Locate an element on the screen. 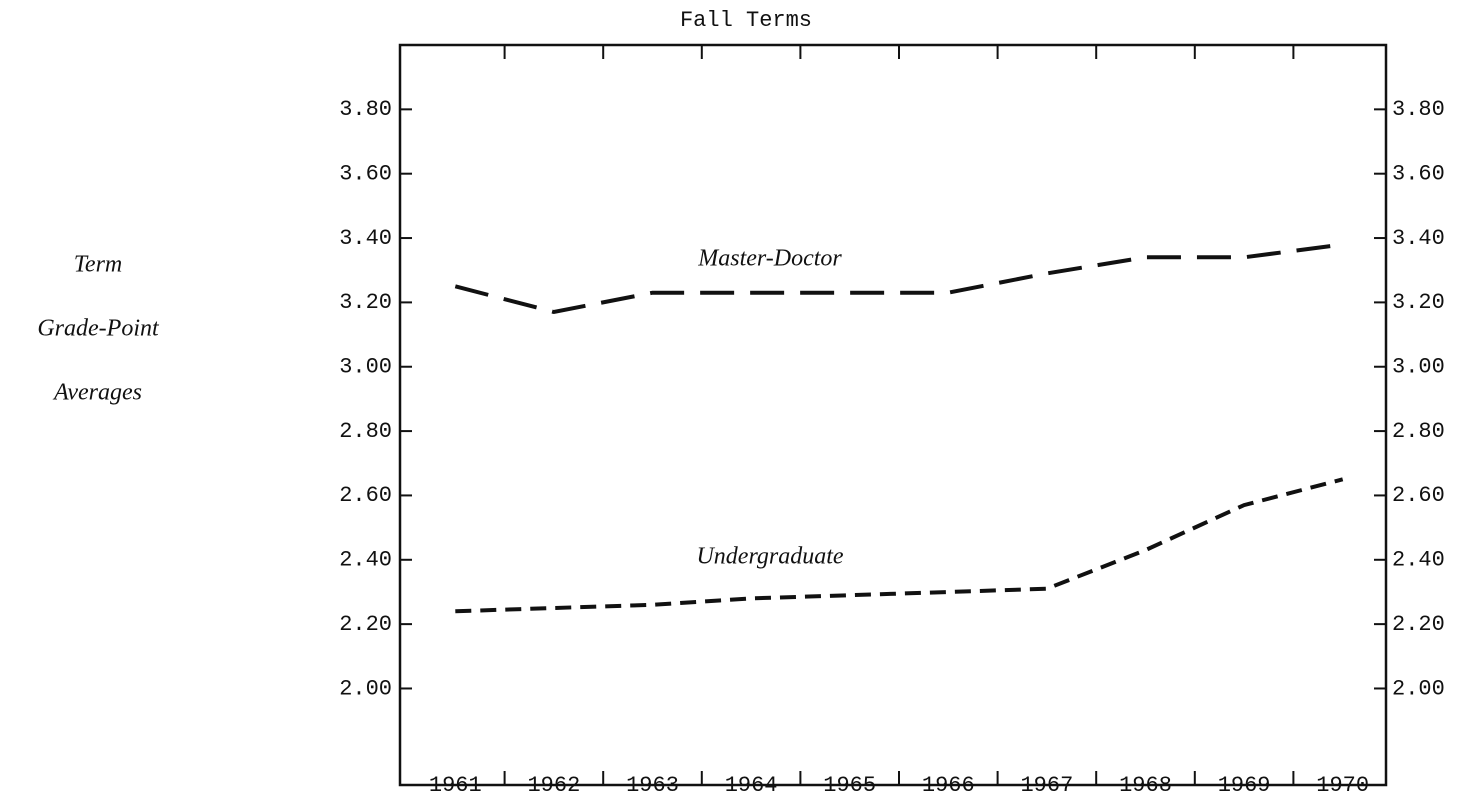  x-tick-label: 1961 is located at coordinates (455, 782).